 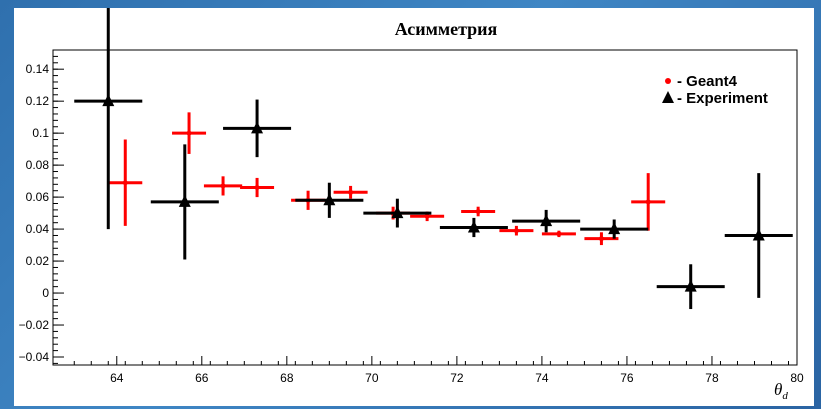 I want to click on y-tick-label: 0.1, so click(x=40, y=133).